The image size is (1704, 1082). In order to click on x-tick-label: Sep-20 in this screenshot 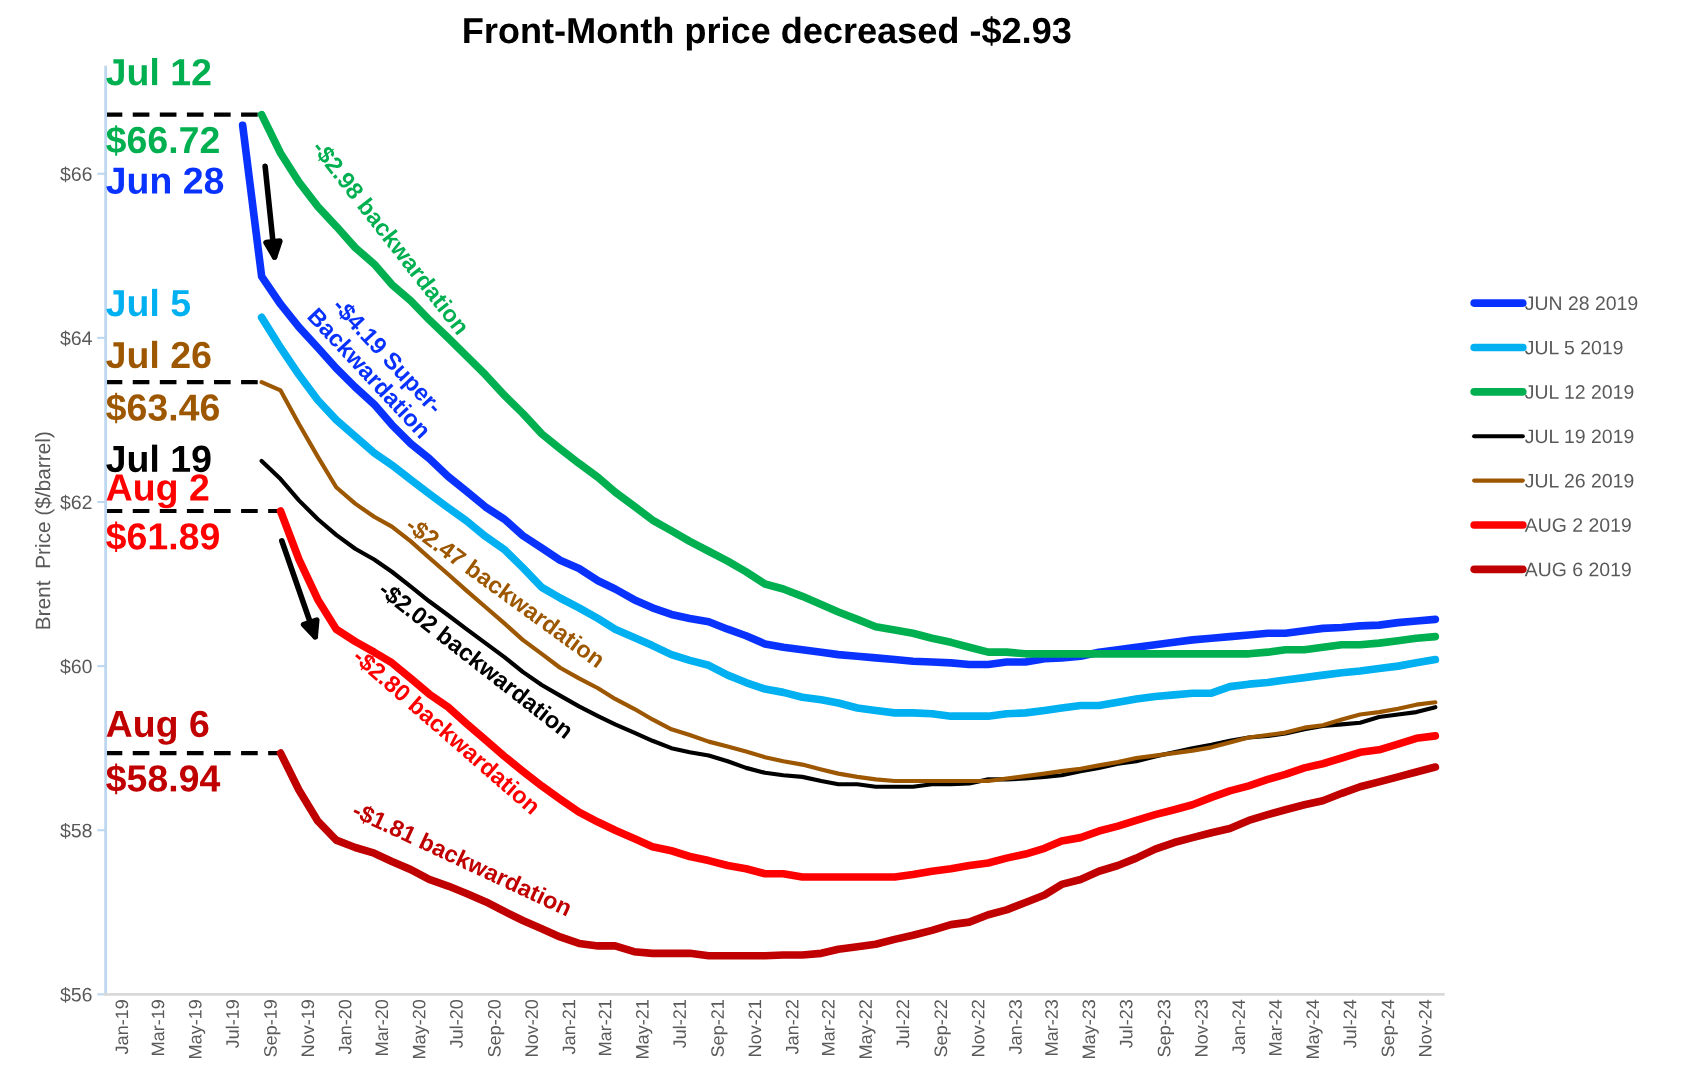, I will do `click(496, 1028)`.